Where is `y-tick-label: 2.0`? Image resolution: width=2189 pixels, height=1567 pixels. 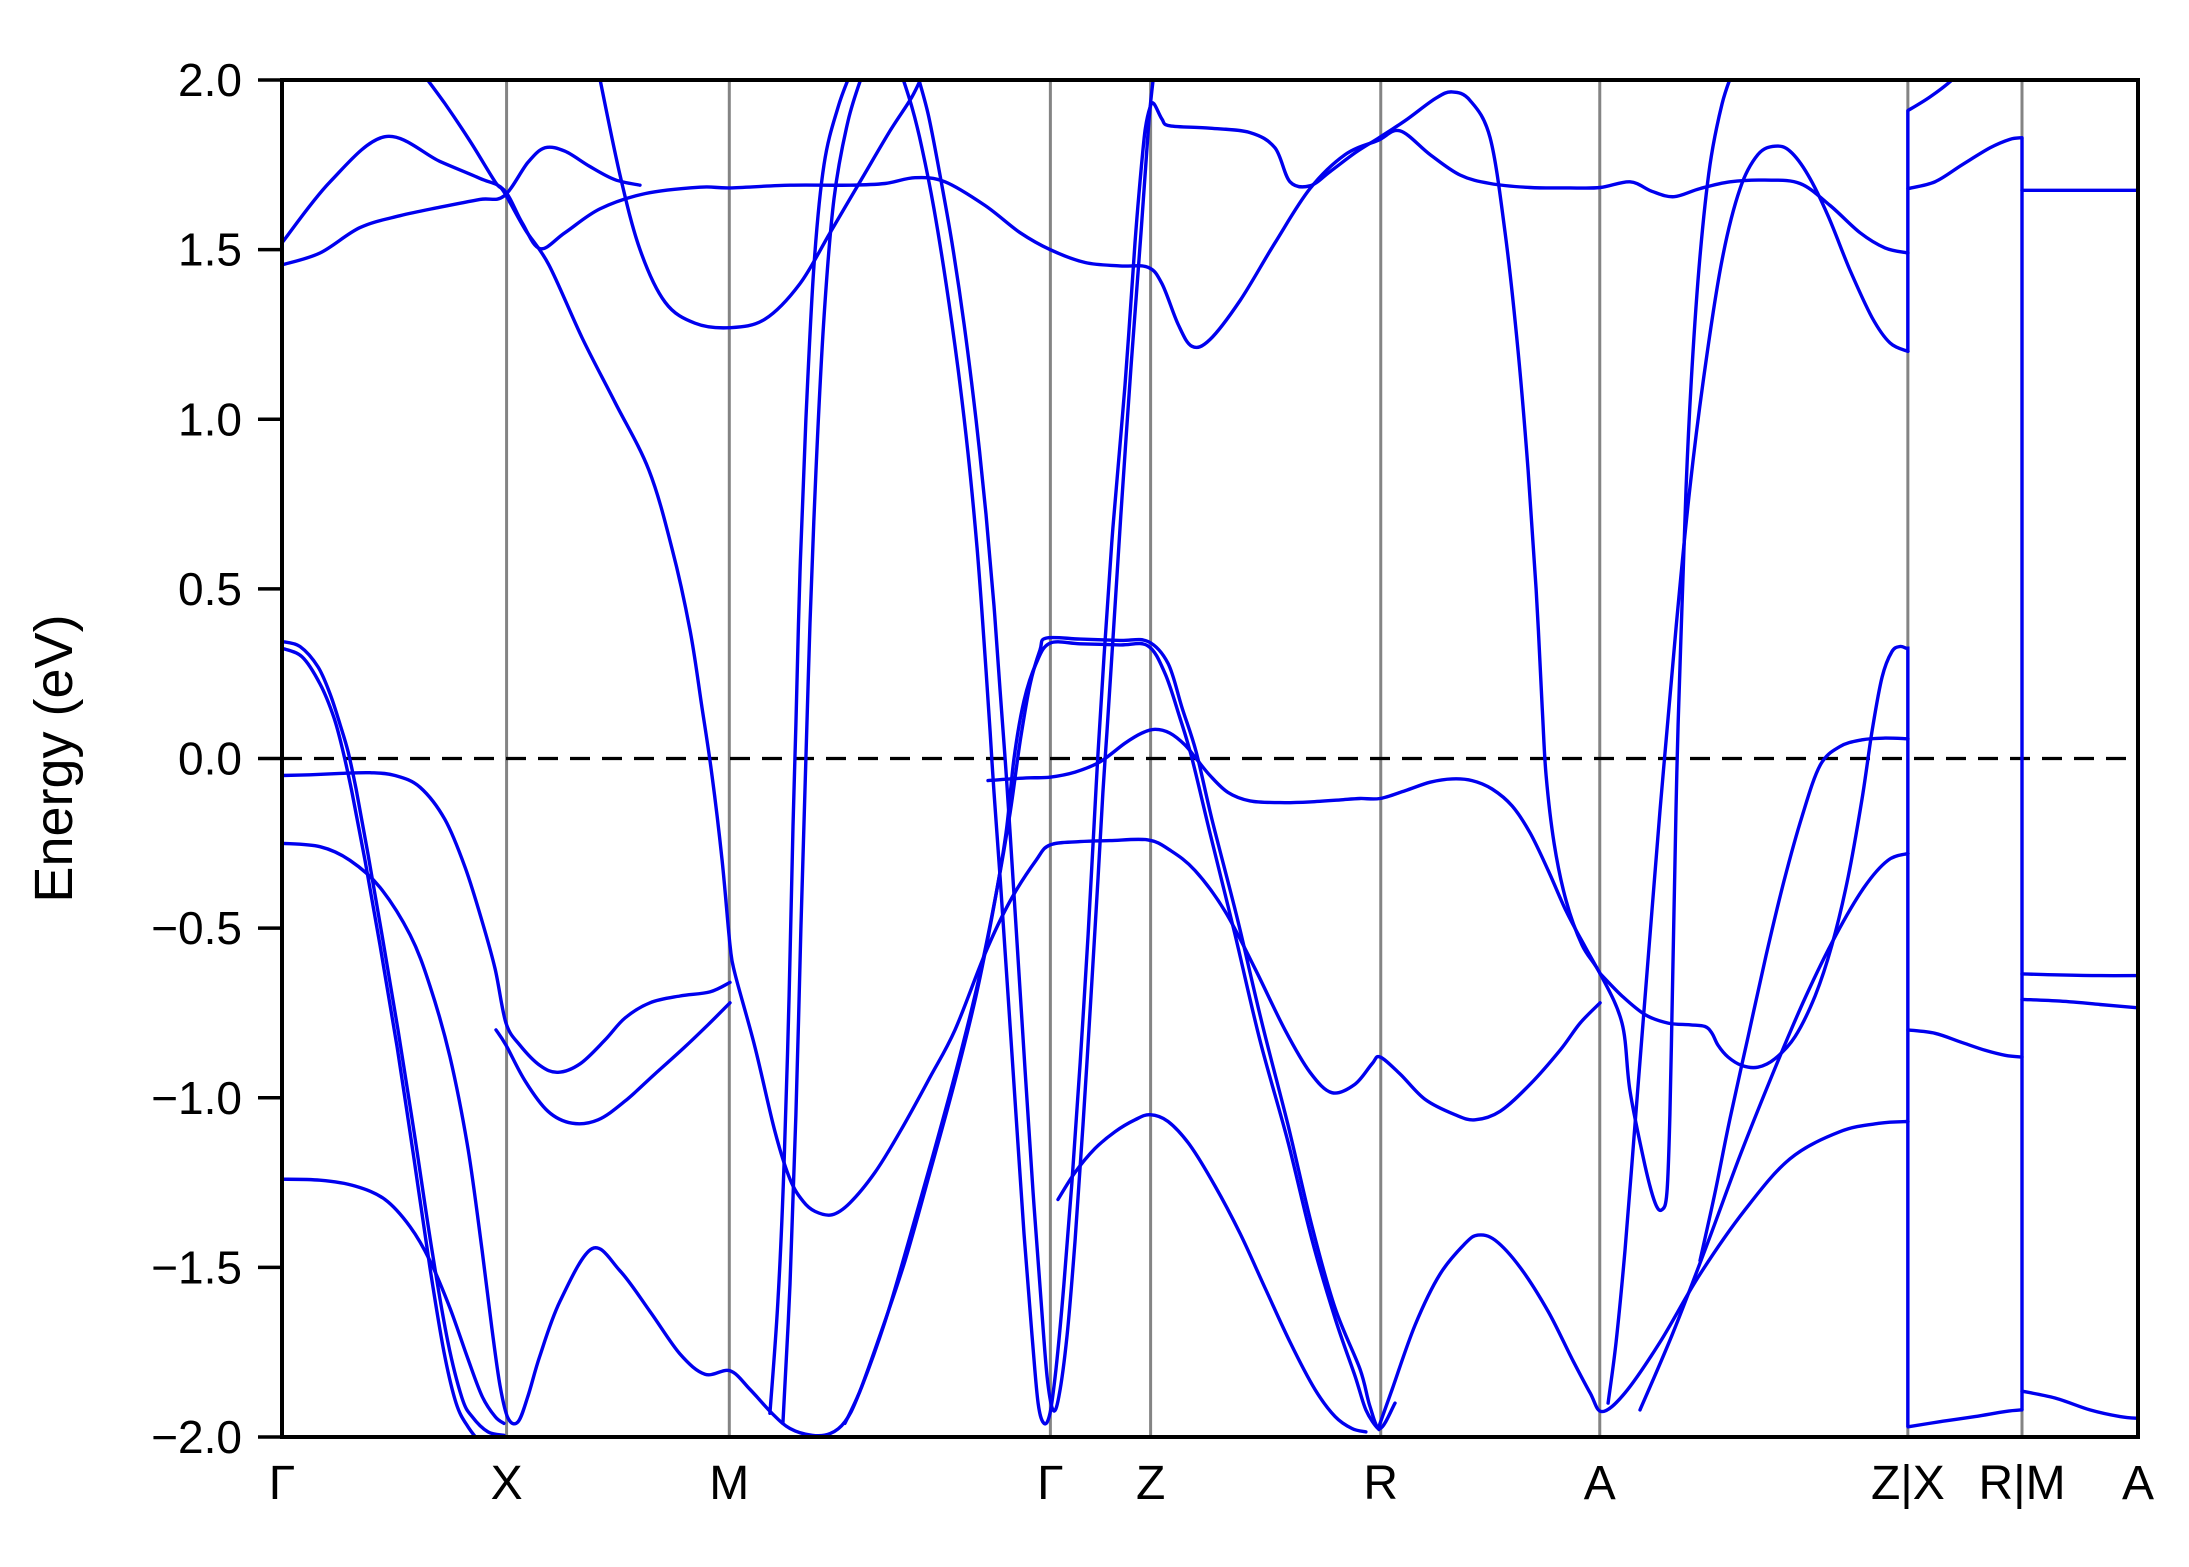
y-tick-label: 2.0 is located at coordinates (210, 80).